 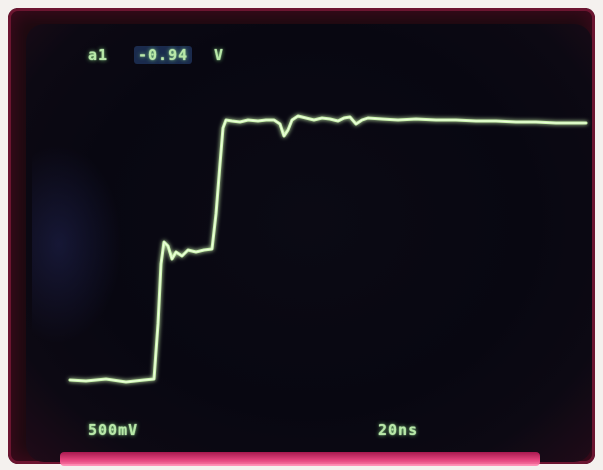 I want to click on time-per-division: 20ns, so click(x=398, y=430).